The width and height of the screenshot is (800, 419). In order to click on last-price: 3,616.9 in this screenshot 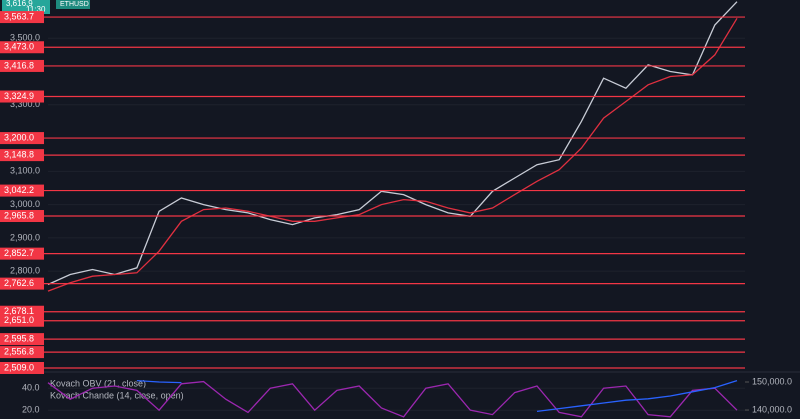, I will do `click(19, 4)`.